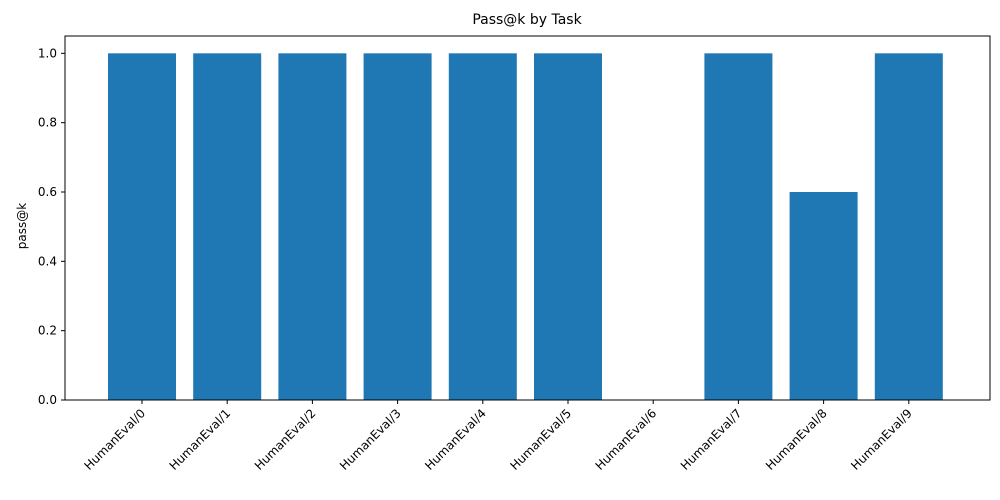 The height and width of the screenshot is (500, 1000). Describe the element at coordinates (47, 400) in the screenshot. I see `y-tick-label: 0.0` at that location.